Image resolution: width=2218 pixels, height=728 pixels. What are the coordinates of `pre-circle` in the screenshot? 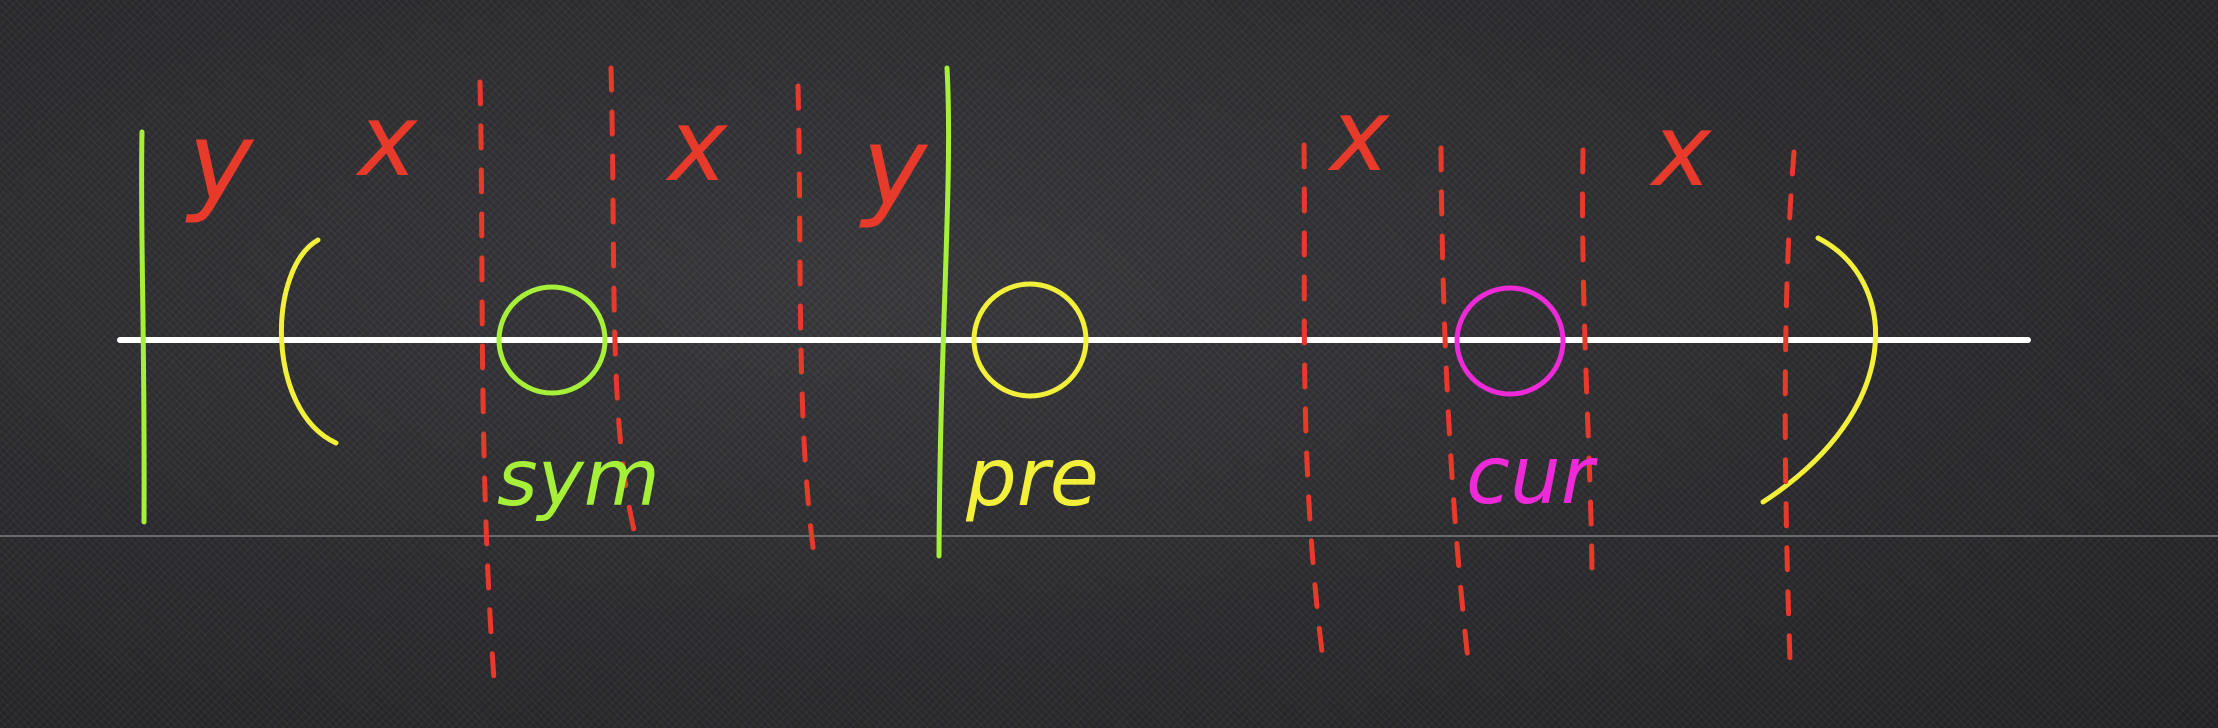 It's located at (1030, 340).